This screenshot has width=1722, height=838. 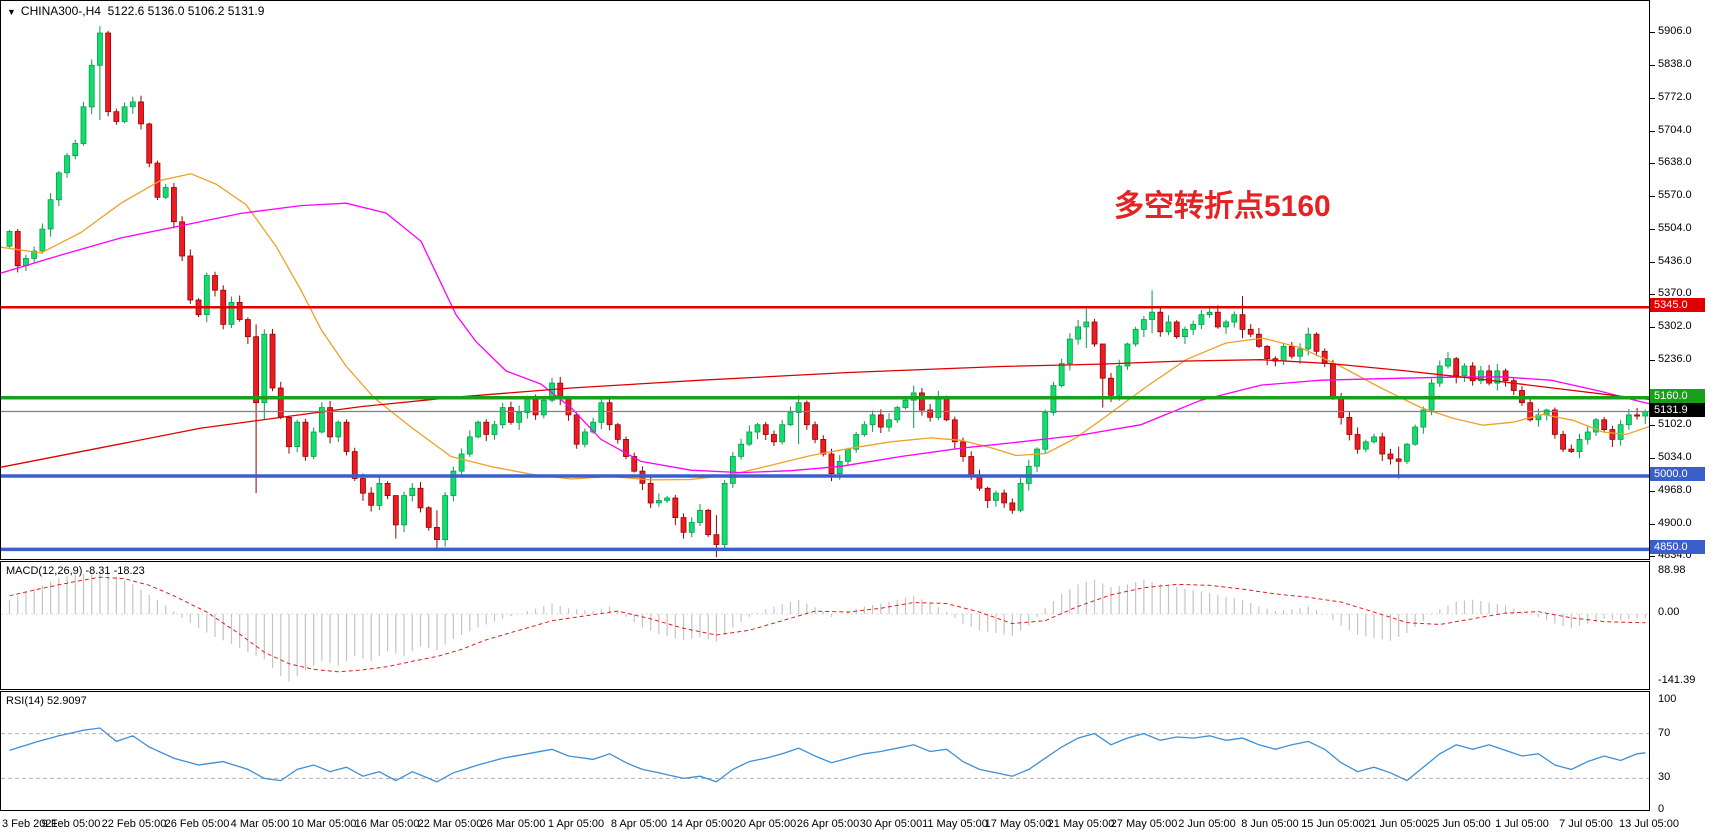 What do you see at coordinates (387, 824) in the screenshot?
I see `time-axis-label: 16 Mar 05:00` at bounding box center [387, 824].